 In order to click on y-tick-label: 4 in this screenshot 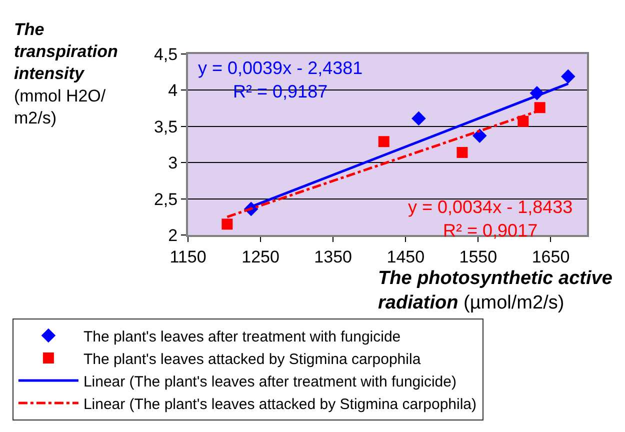, I will do `click(173, 90)`.